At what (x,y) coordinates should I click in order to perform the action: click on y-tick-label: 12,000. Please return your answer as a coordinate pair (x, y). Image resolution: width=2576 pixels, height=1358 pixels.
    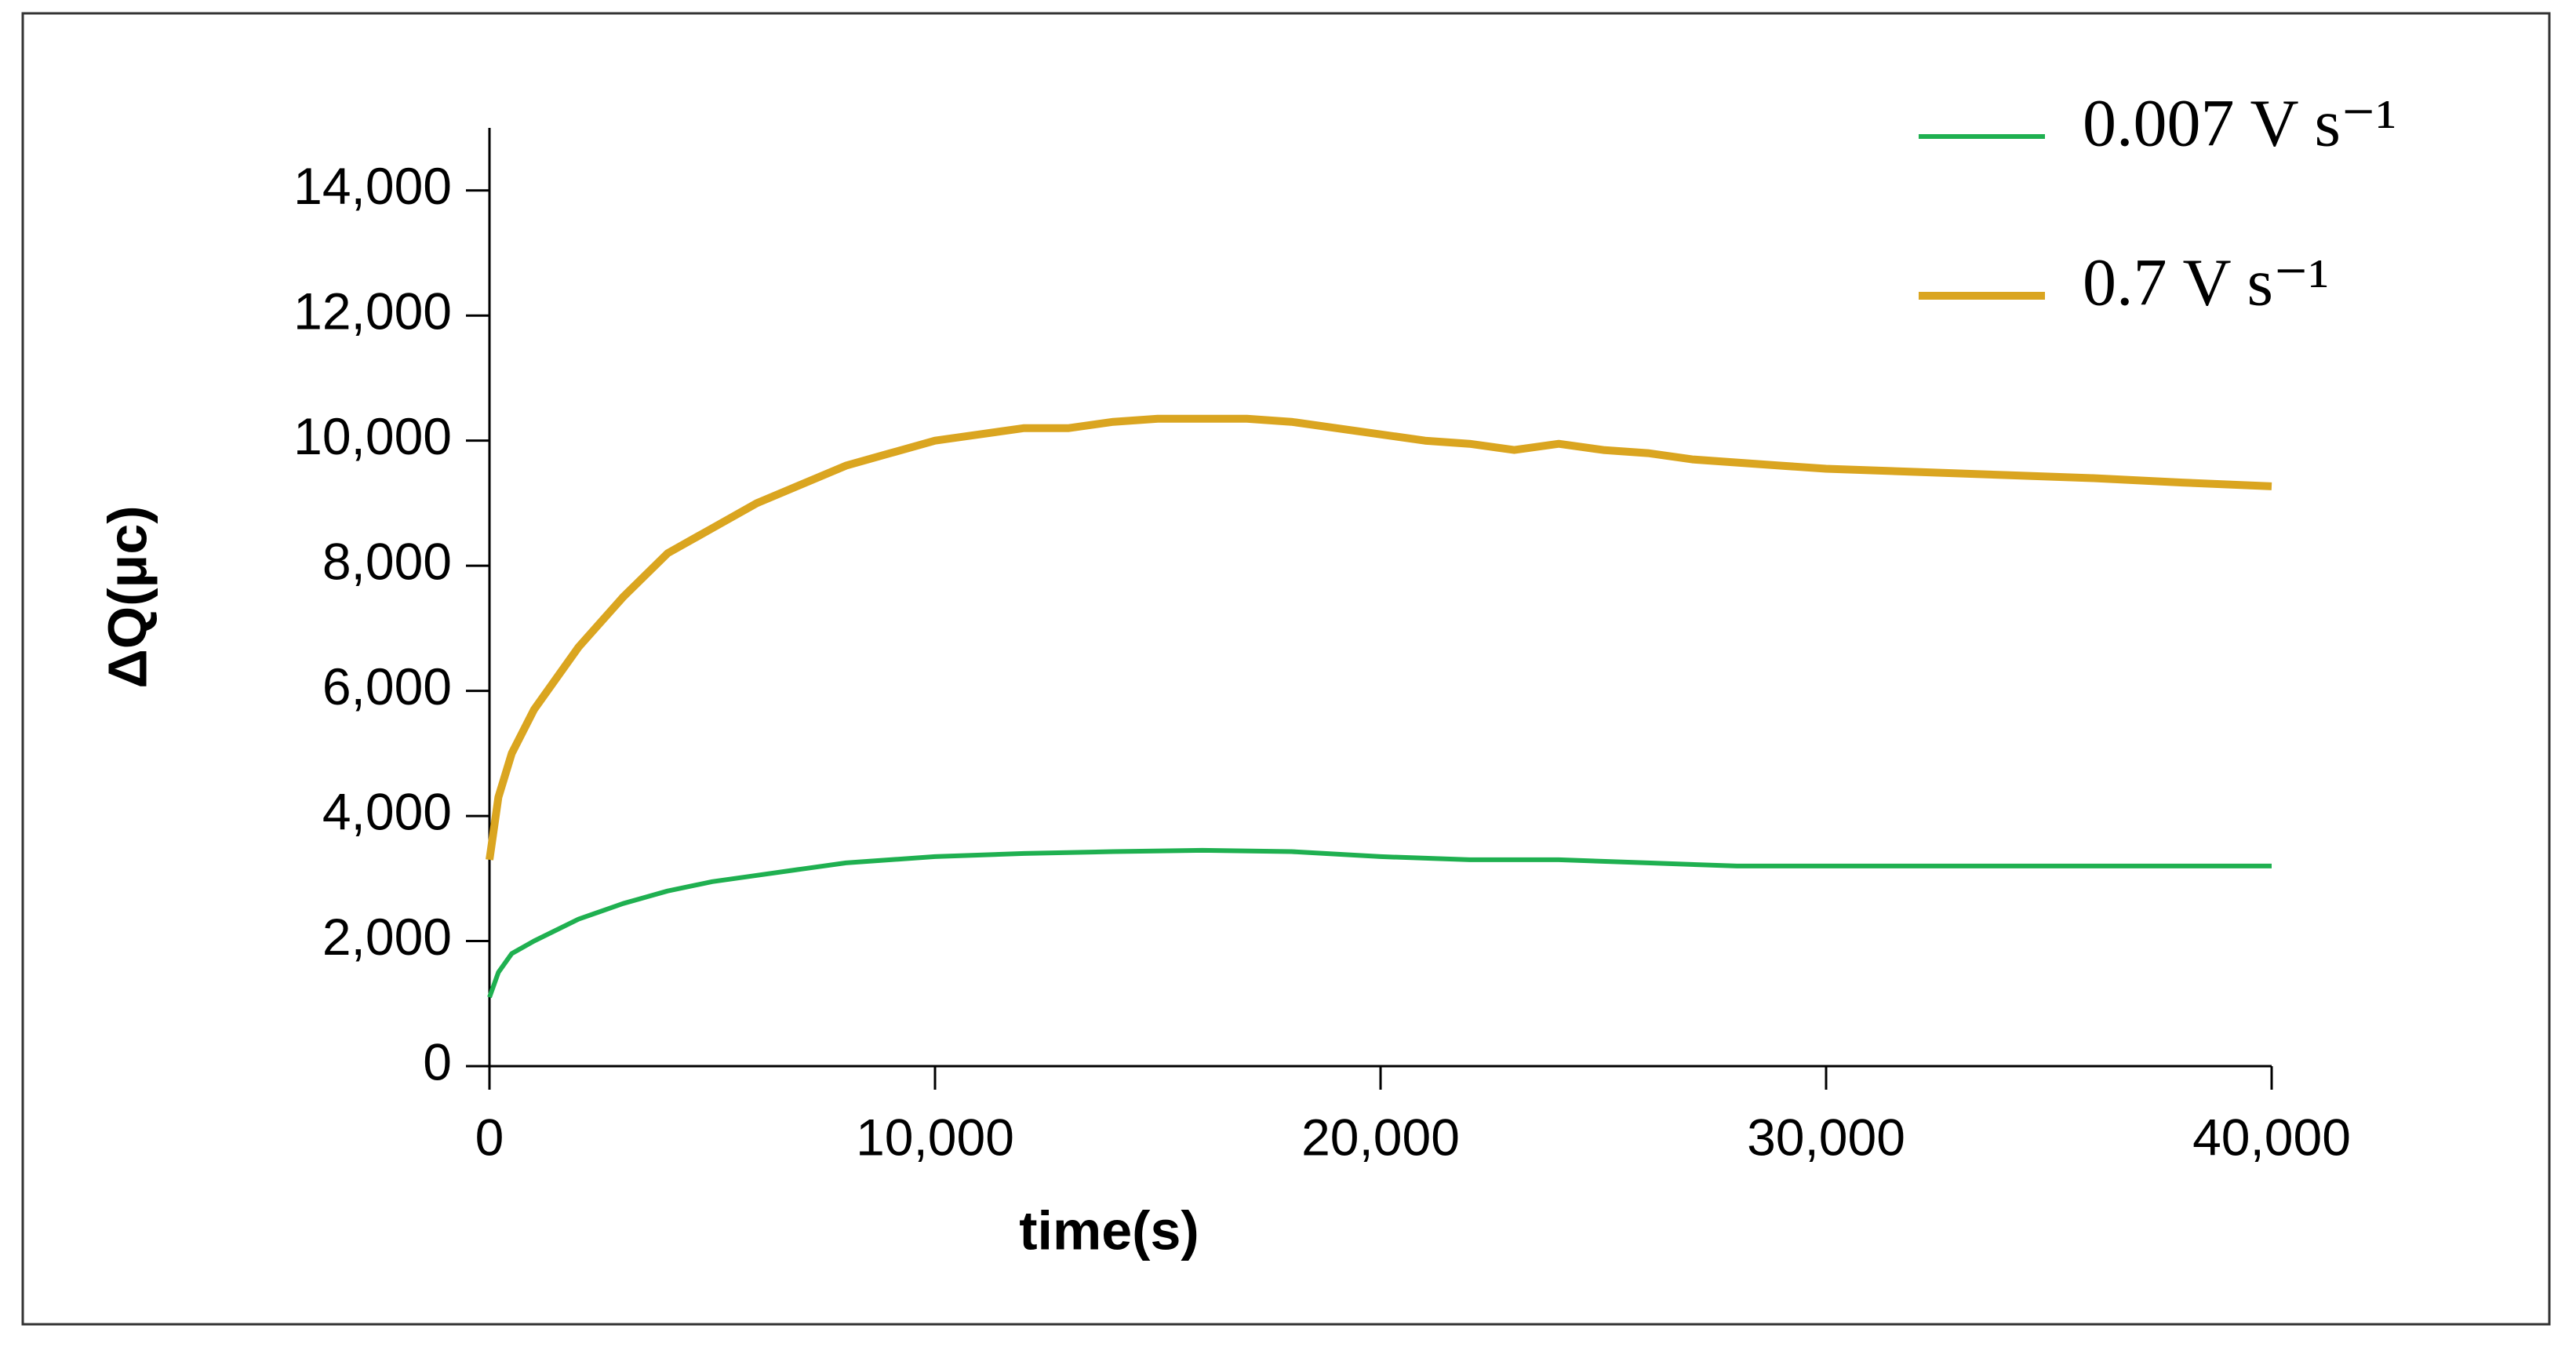
    Looking at the image, I should click on (372, 311).